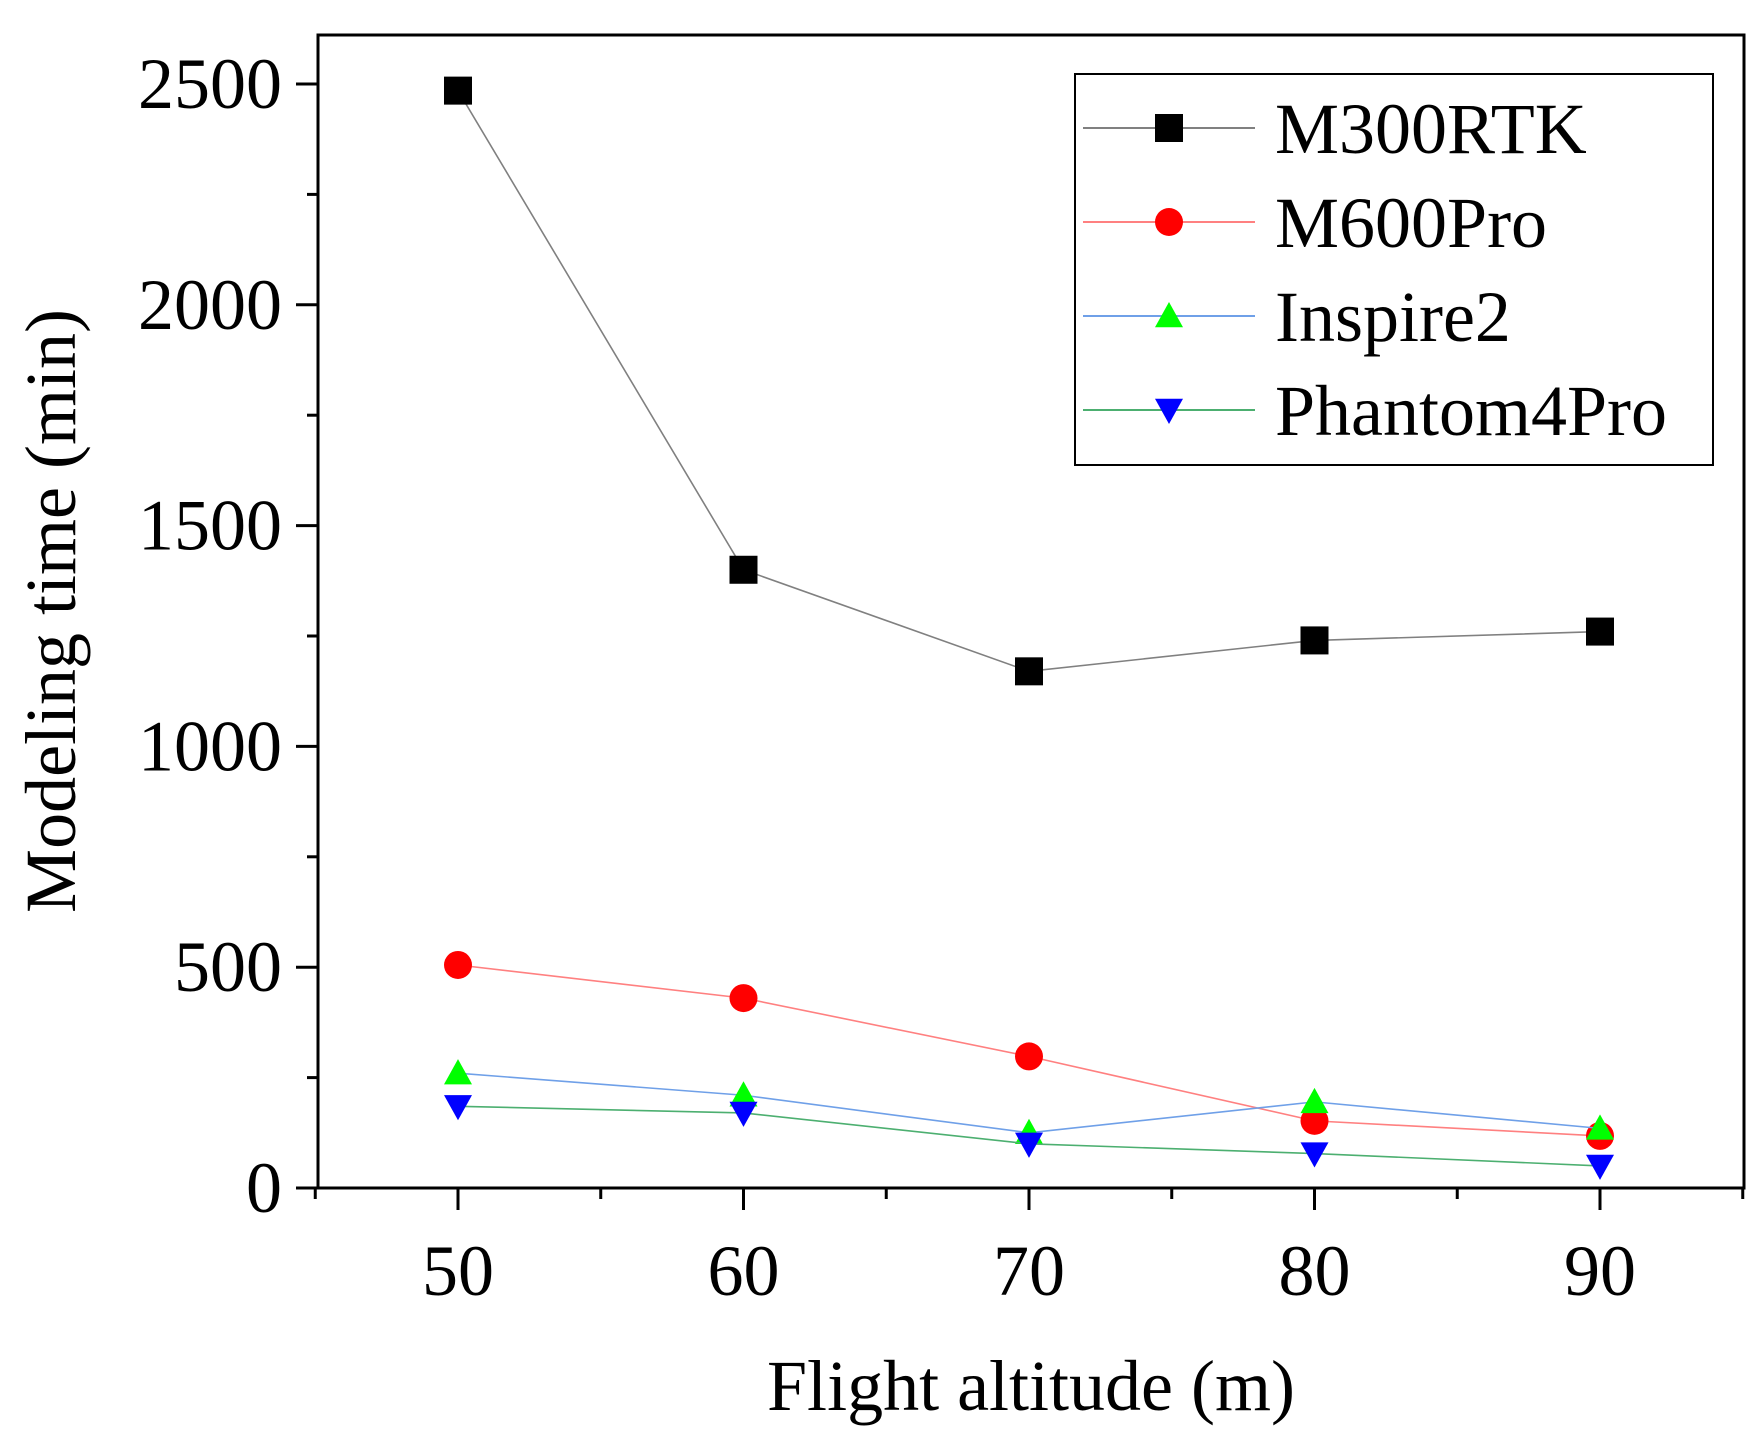  What do you see at coordinates (1315, 1271) in the screenshot?
I see `x-tick-label: 80` at bounding box center [1315, 1271].